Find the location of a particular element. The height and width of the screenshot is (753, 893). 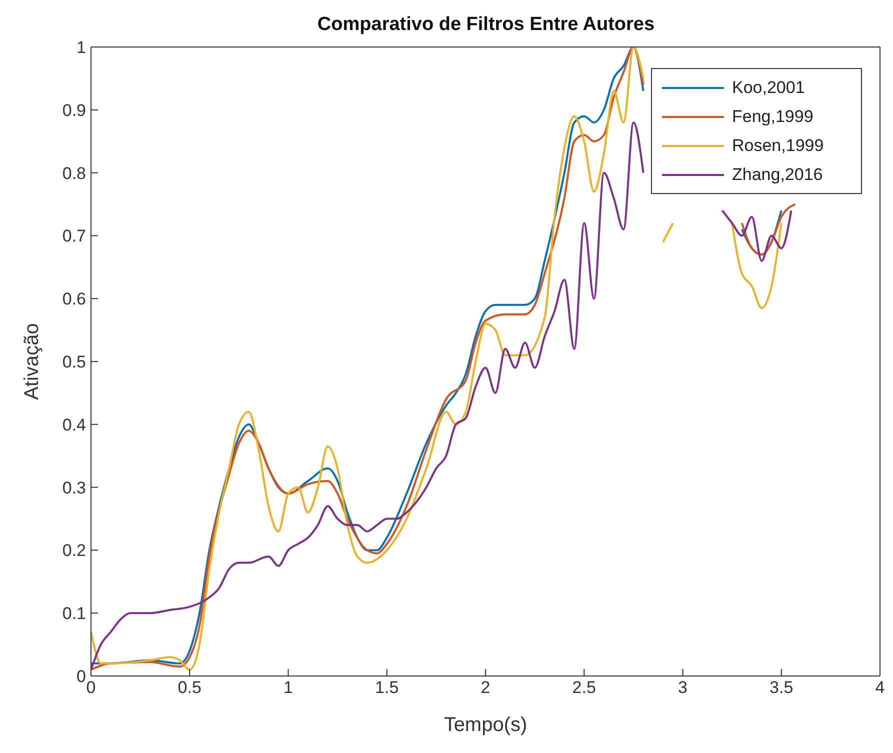

y-tick-label: 0.6 is located at coordinates (74, 299).